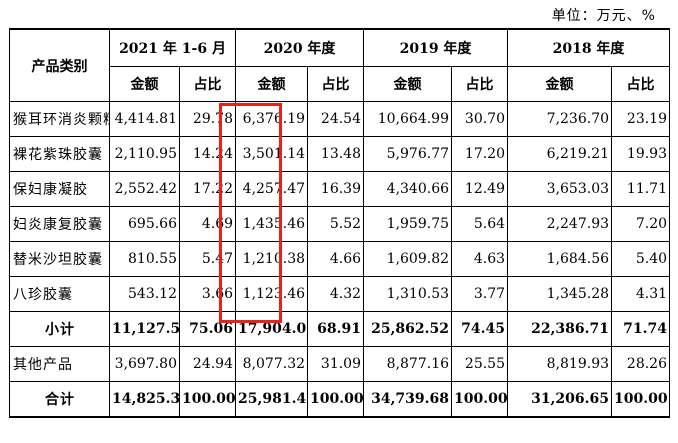  I want to click on header-period-2018: 2018 年度, so click(589, 47).